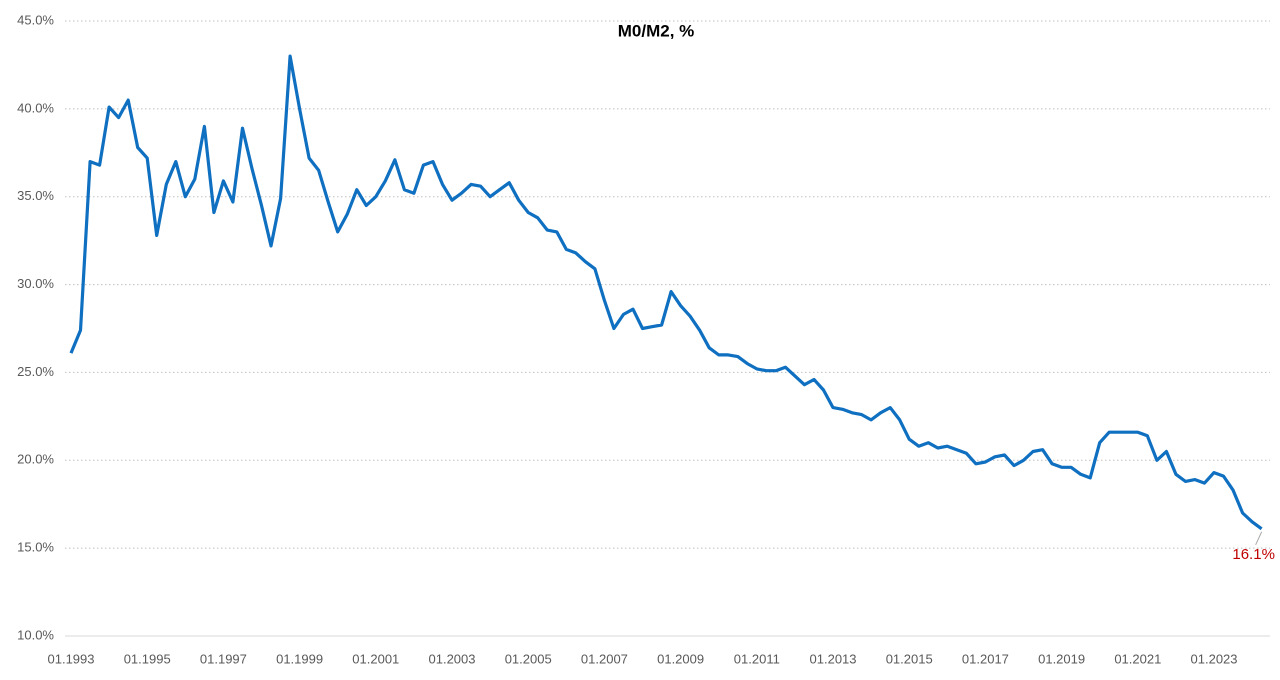 Image resolution: width=1280 pixels, height=680 pixels. I want to click on x-tick-label: 01.2017, so click(985, 658).